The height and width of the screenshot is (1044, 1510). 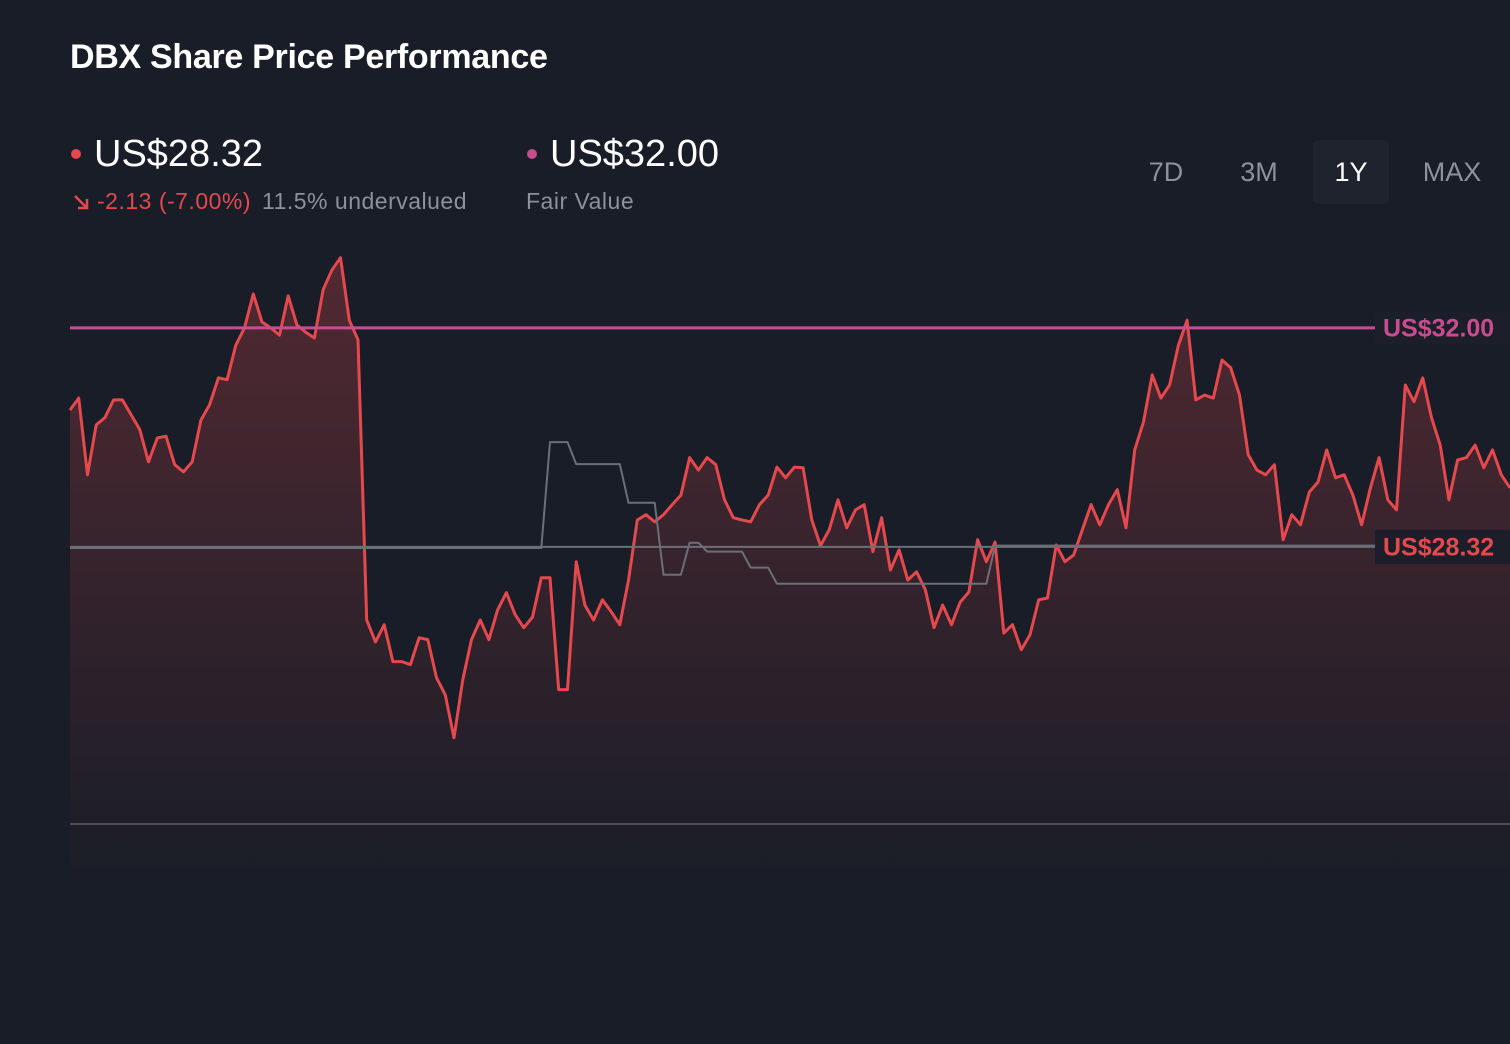 What do you see at coordinates (364, 201) in the screenshot?
I see `valuation: 11.5% undervalued` at bounding box center [364, 201].